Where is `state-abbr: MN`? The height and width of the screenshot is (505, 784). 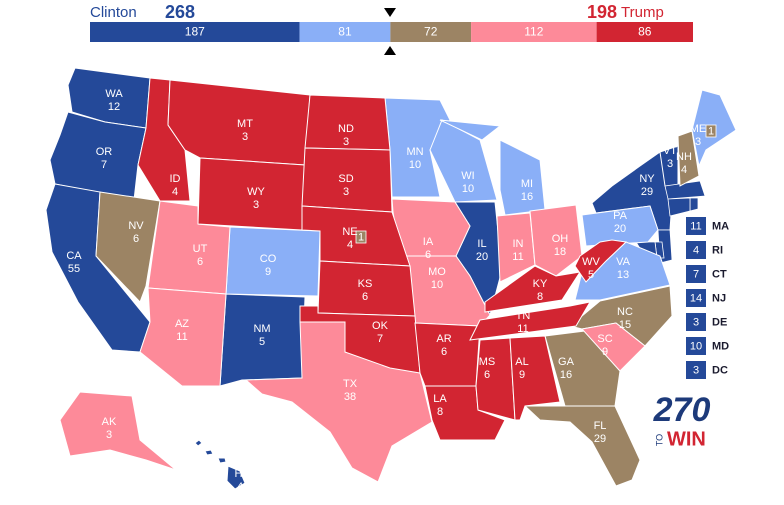 state-abbr: MN is located at coordinates (414, 152).